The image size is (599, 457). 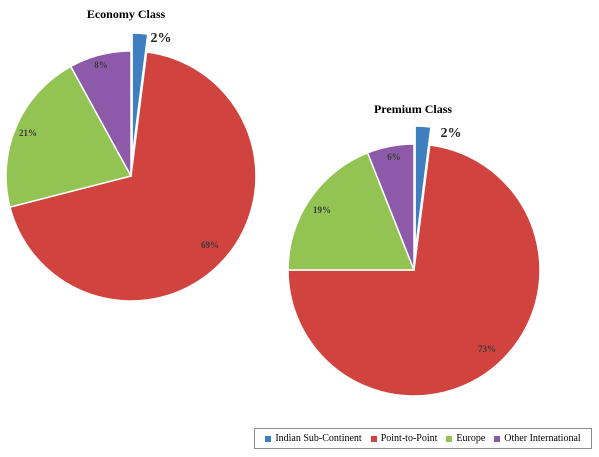 I want to click on economy-label-other-international: 8%, so click(x=101, y=65).